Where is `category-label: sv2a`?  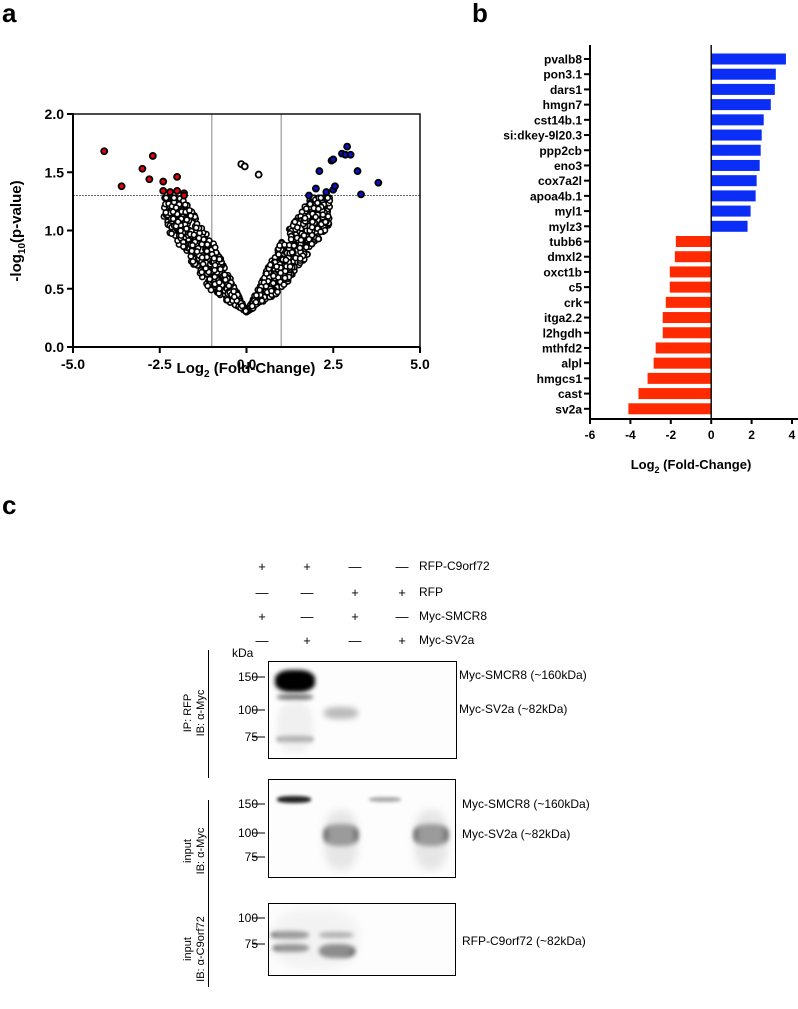
category-label: sv2a is located at coordinates (568, 409).